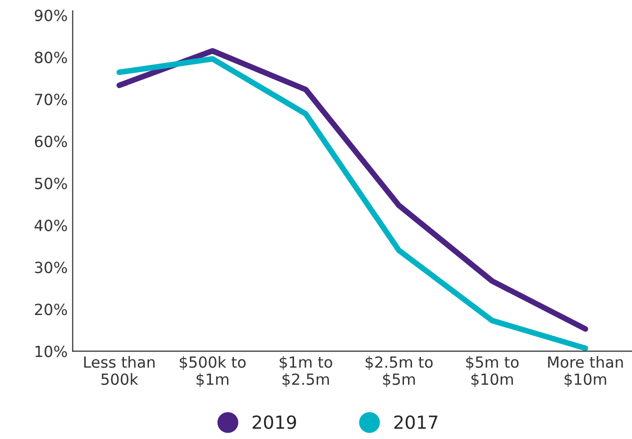 The height and width of the screenshot is (439, 632). What do you see at coordinates (51, 268) in the screenshot?
I see `y-tick-label: 30%` at bounding box center [51, 268].